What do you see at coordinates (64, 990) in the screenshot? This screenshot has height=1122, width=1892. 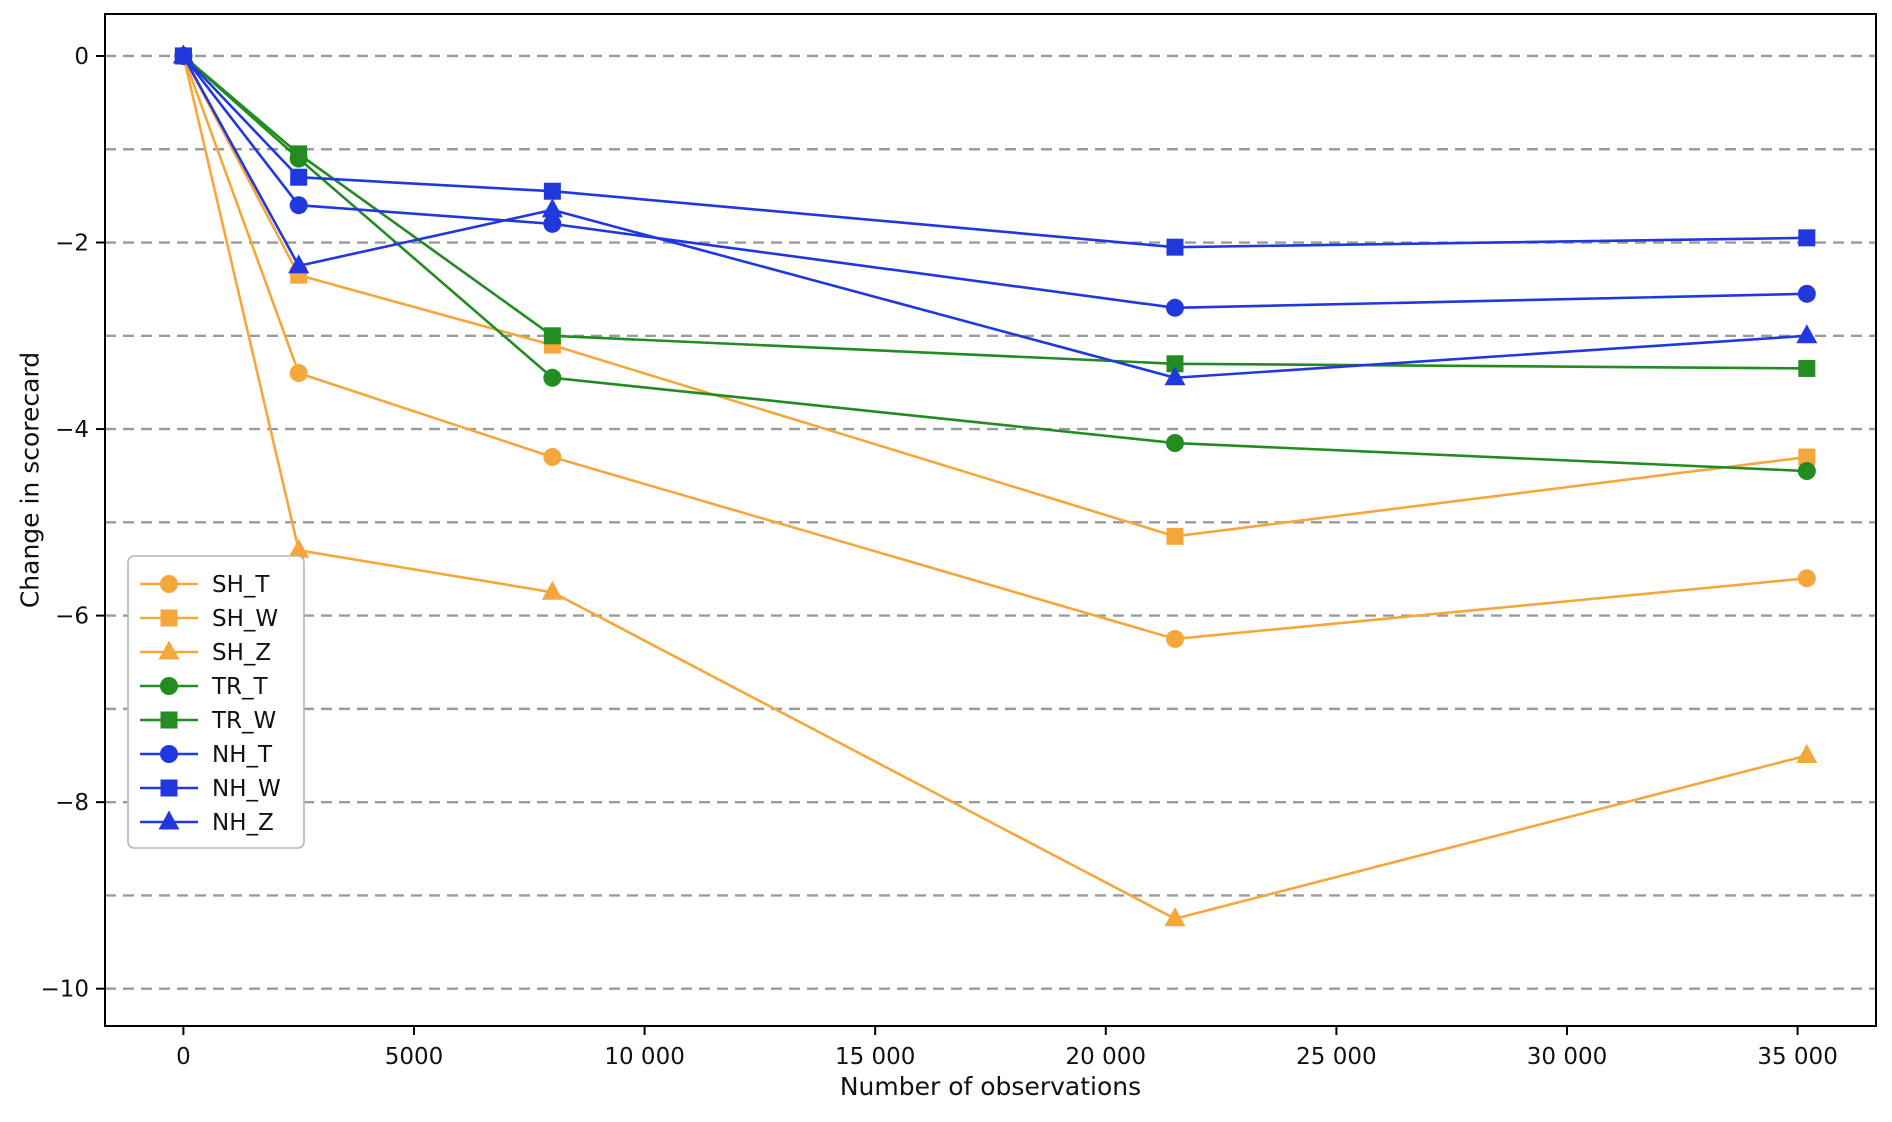 I see `y-tick-label: −10` at bounding box center [64, 990].